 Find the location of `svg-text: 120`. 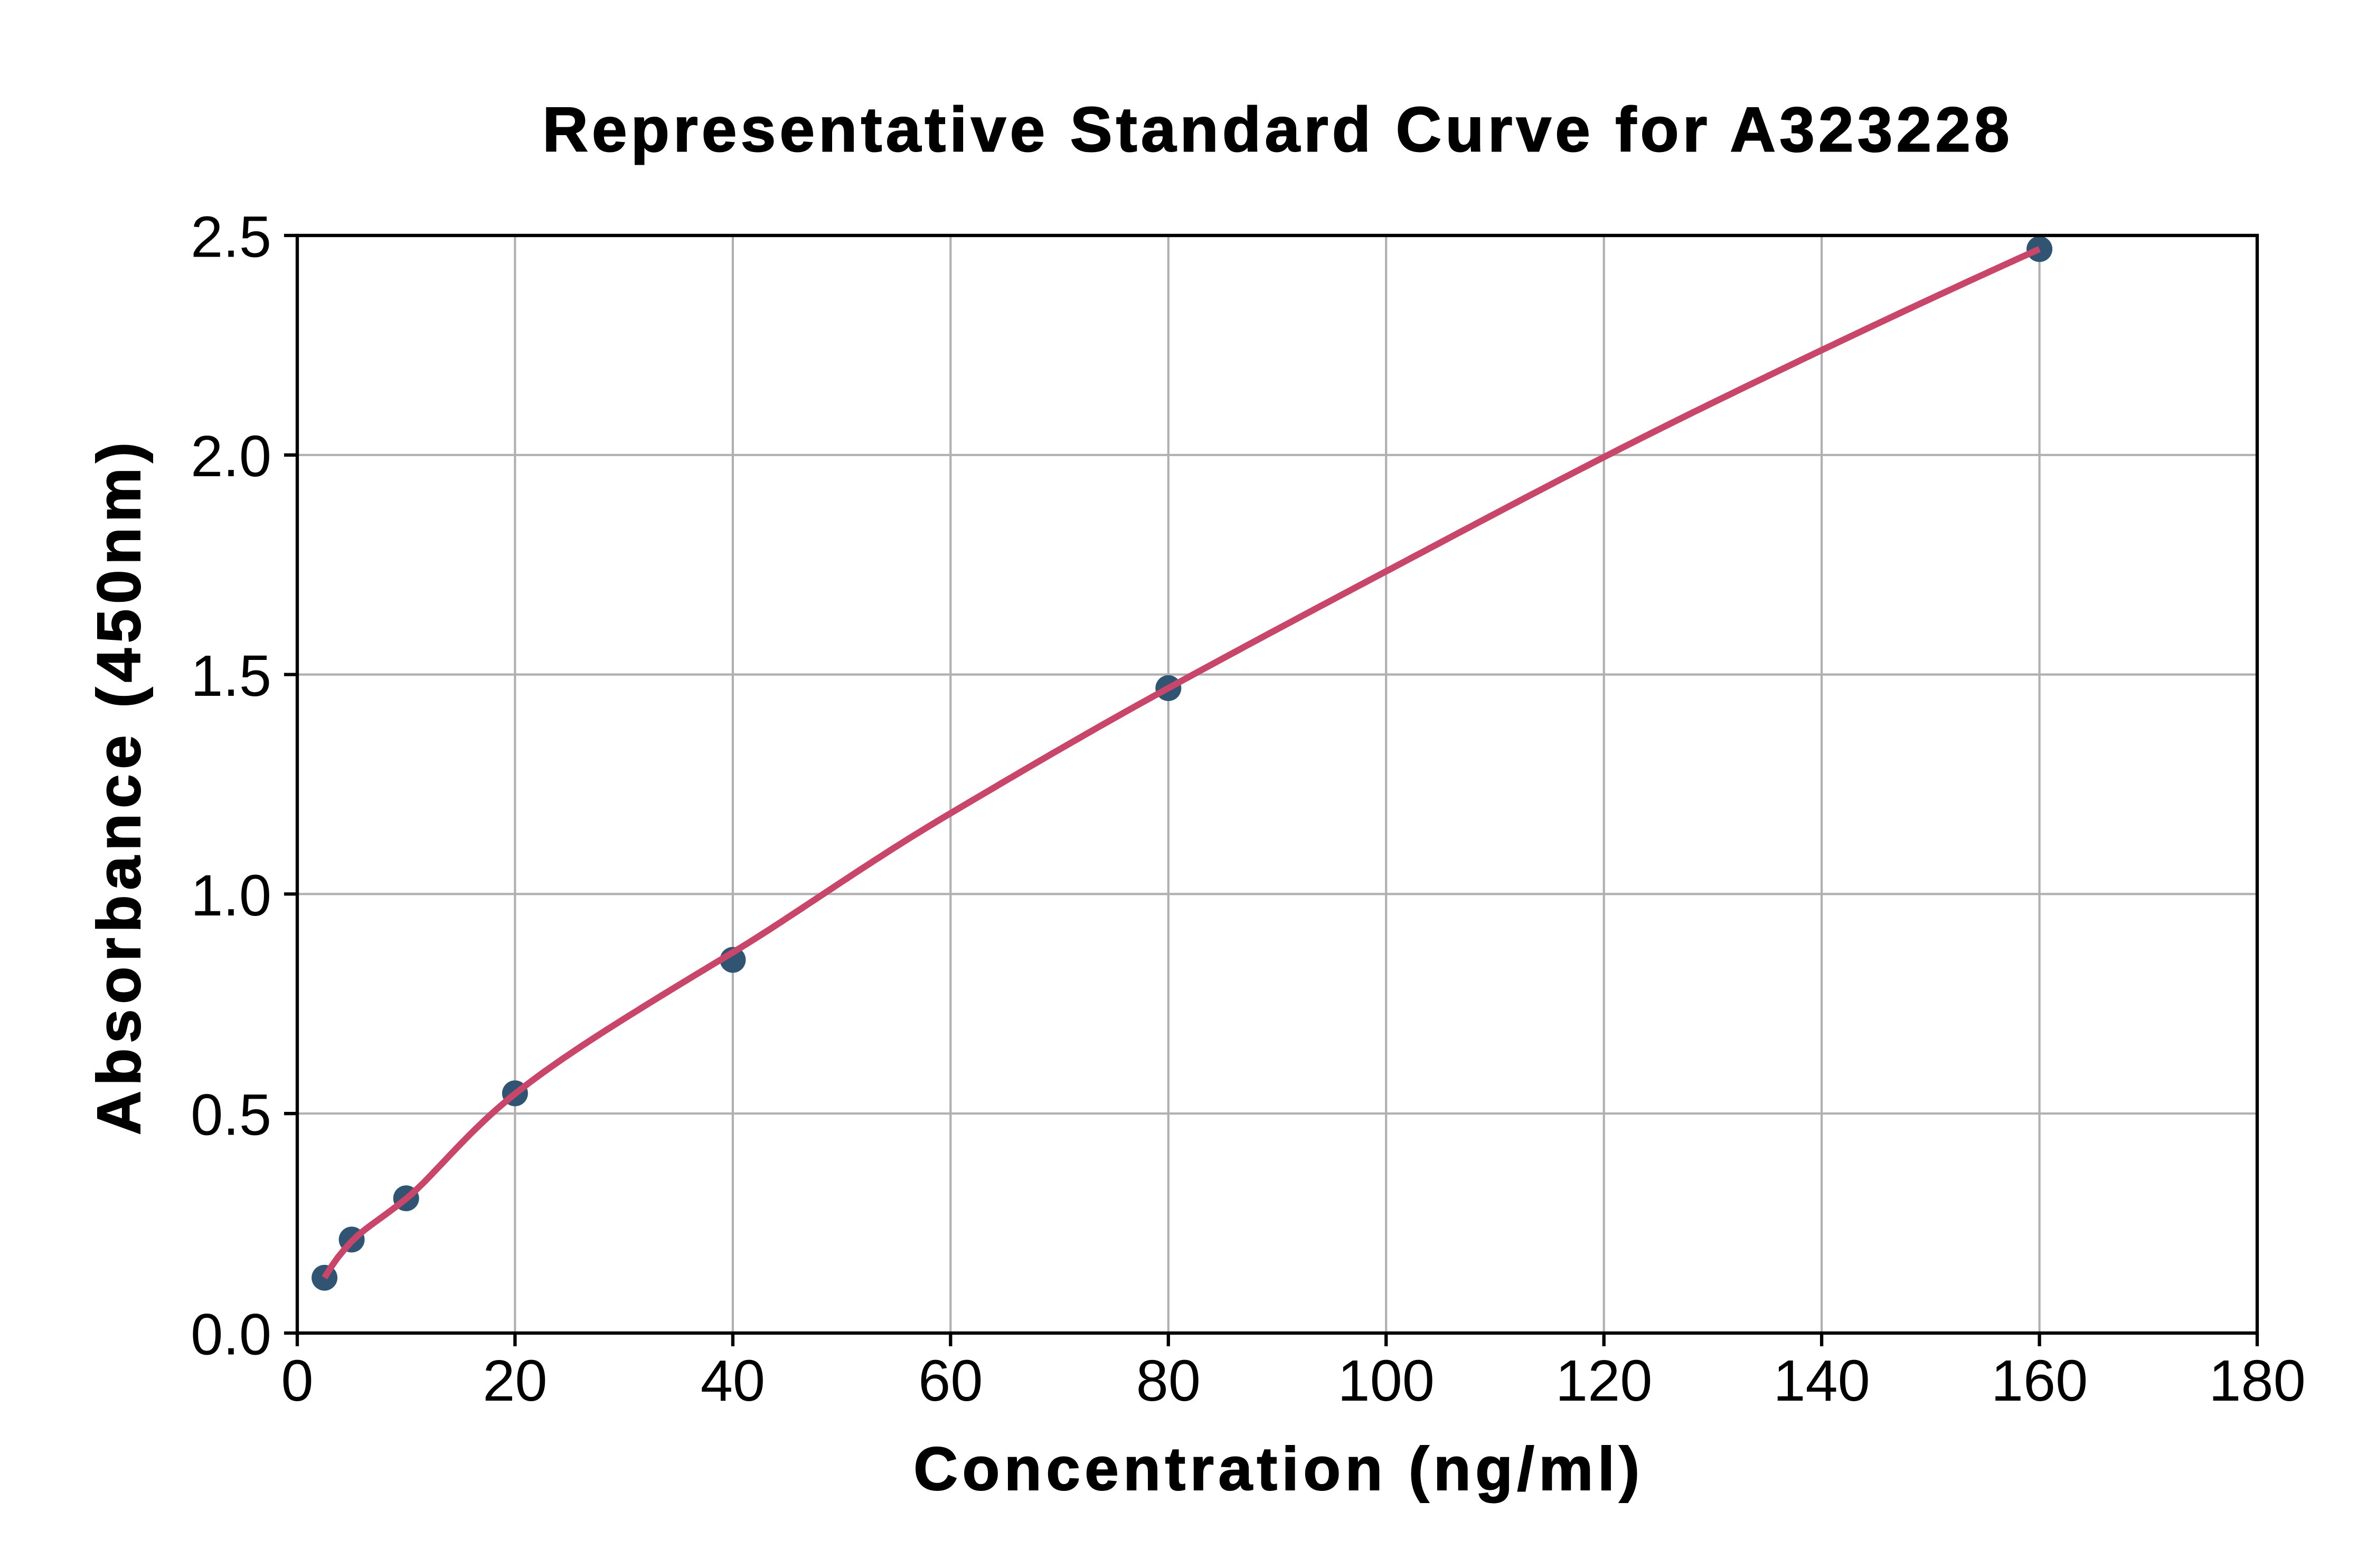

svg-text: 120 is located at coordinates (1604, 1381).